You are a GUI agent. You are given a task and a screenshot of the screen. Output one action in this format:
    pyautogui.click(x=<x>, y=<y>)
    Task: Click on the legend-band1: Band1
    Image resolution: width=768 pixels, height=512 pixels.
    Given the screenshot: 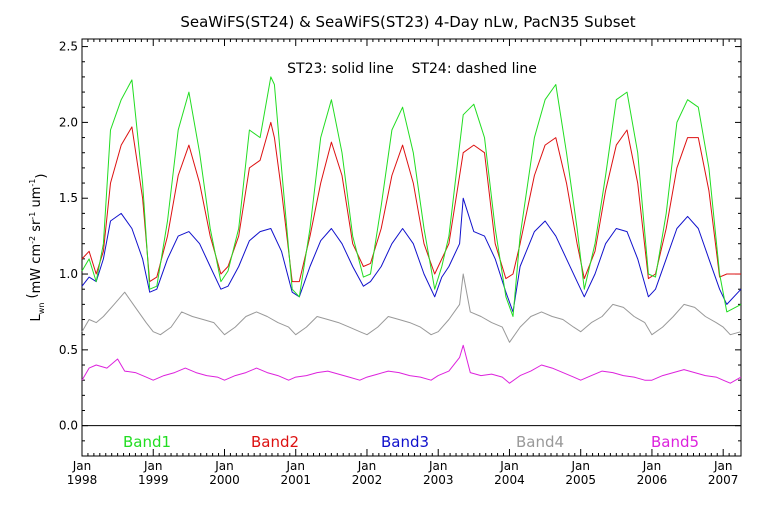 What is the action you would take?
    pyautogui.click(x=147, y=442)
    